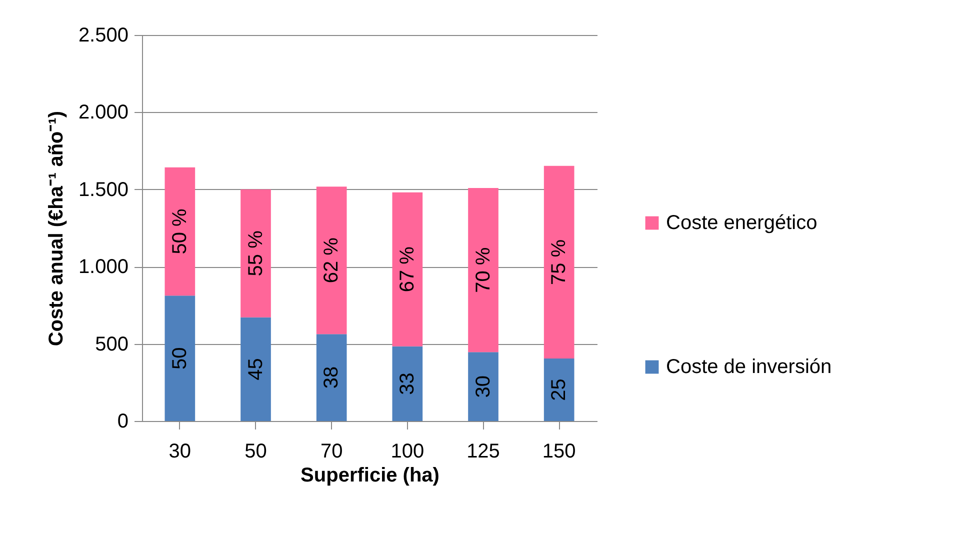  I want to click on annotation: 67 %, so click(407, 269).